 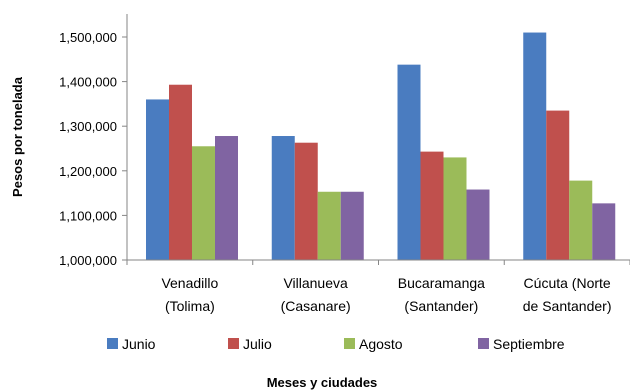 I want to click on legend-label-septiembre: Septiembre, so click(x=529, y=344).